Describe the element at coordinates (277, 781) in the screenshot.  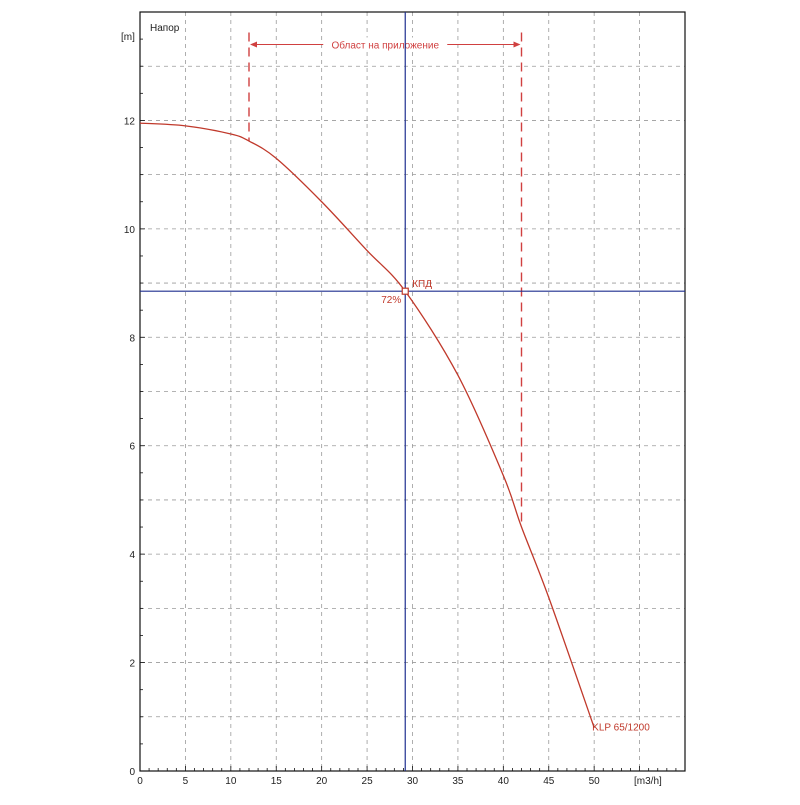
I see `x-tick-label: 15` at that location.